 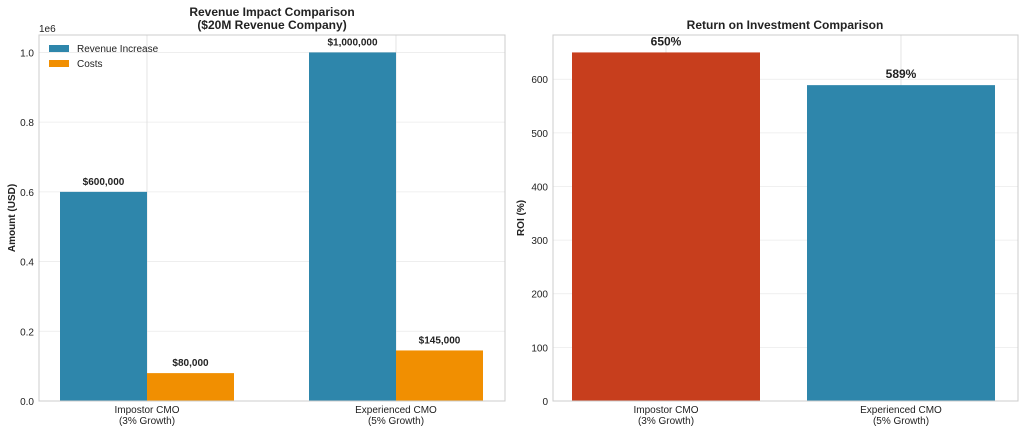 I want to click on chart-title: Return on Investment Comparison, so click(x=785, y=25).